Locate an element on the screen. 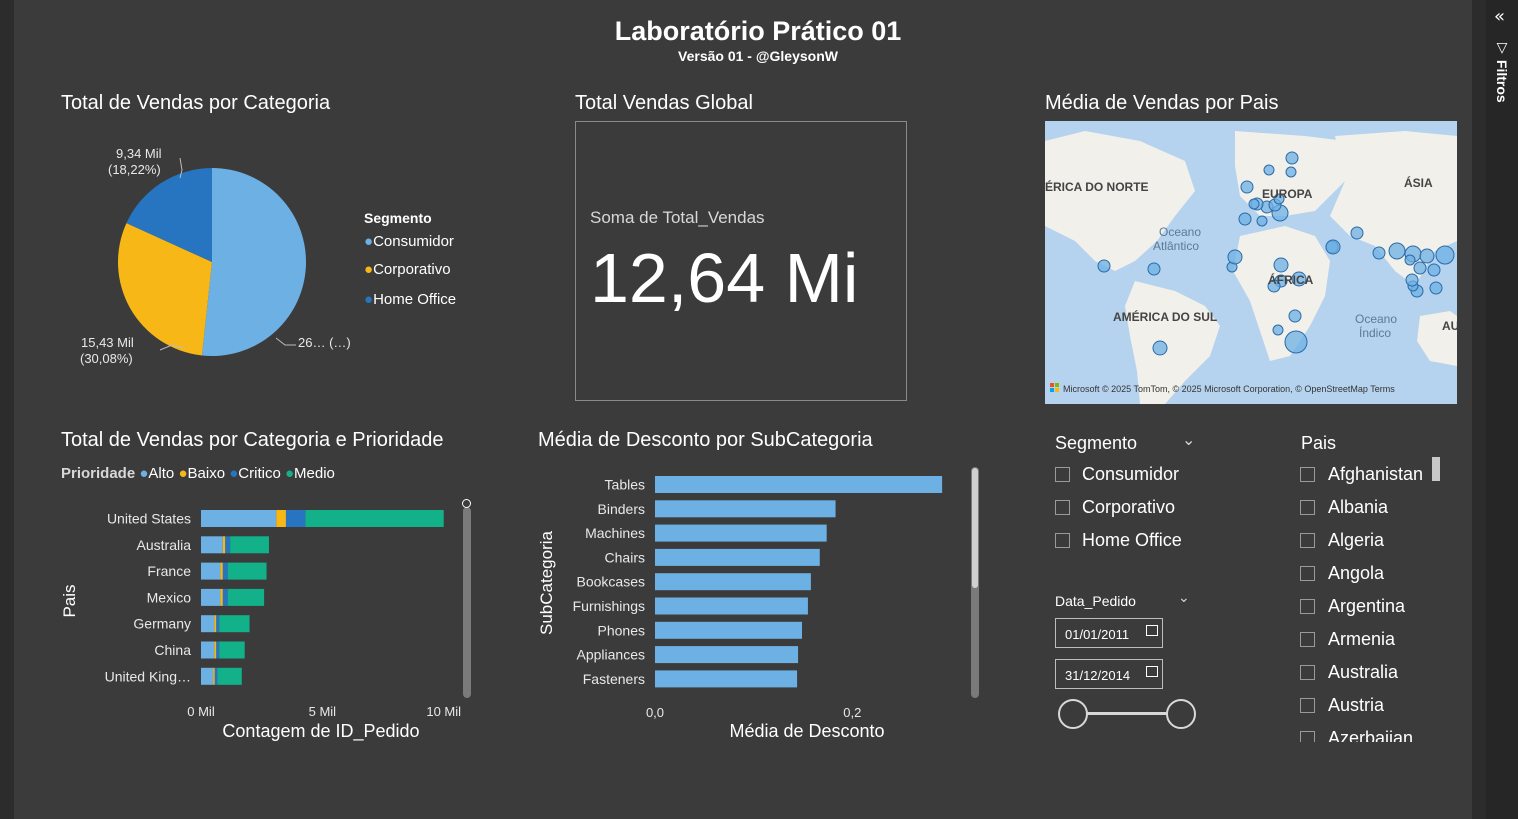  kpi-card is located at coordinates (741, 261).